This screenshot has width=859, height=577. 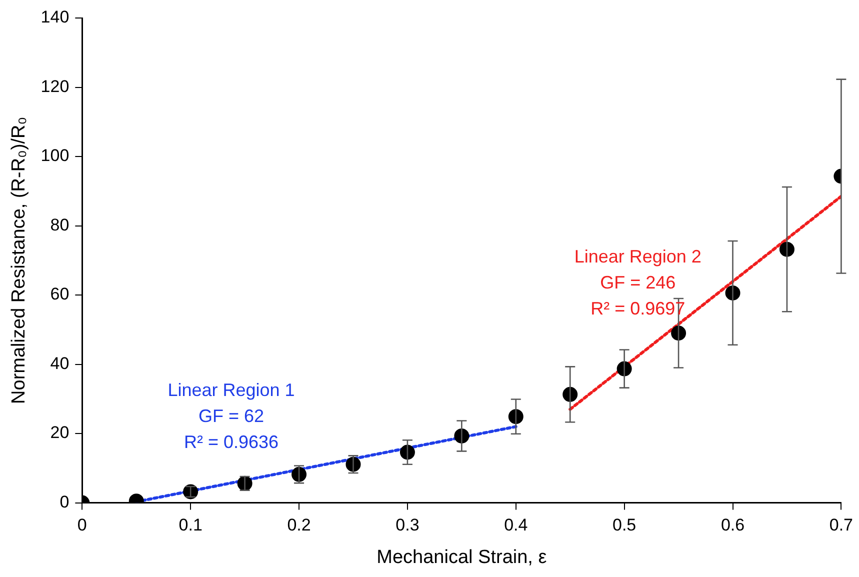 I want to click on y-tick-label: 20, so click(x=60, y=432).